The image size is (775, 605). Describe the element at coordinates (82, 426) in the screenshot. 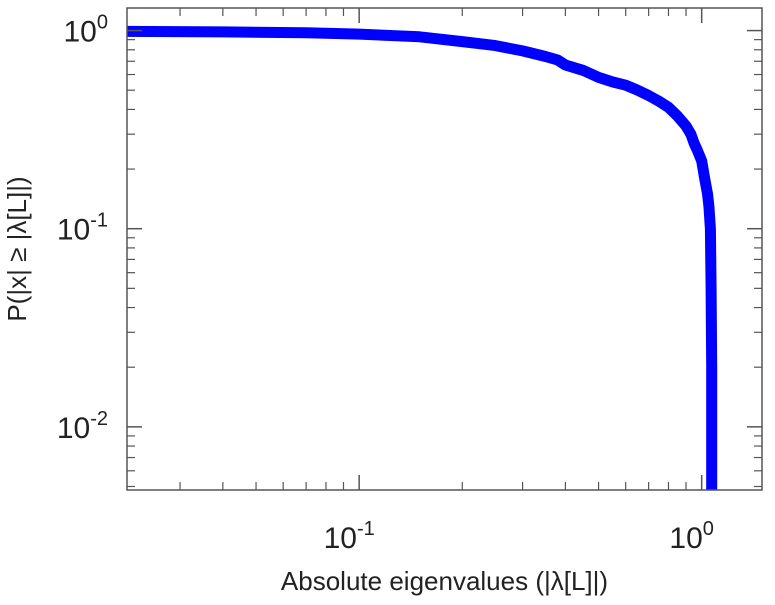

I see `y-tick-label: 10⁻²` at that location.